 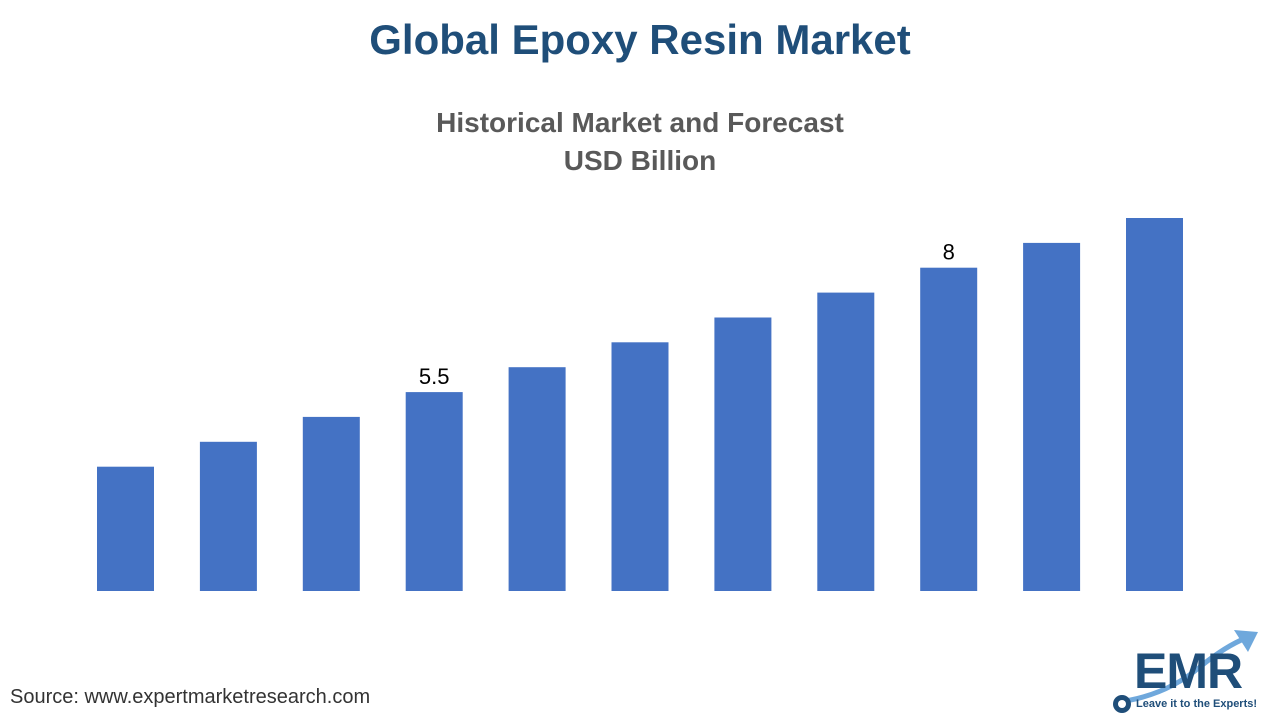 I want to click on data-label-bar-9: 8, so click(x=949, y=252).